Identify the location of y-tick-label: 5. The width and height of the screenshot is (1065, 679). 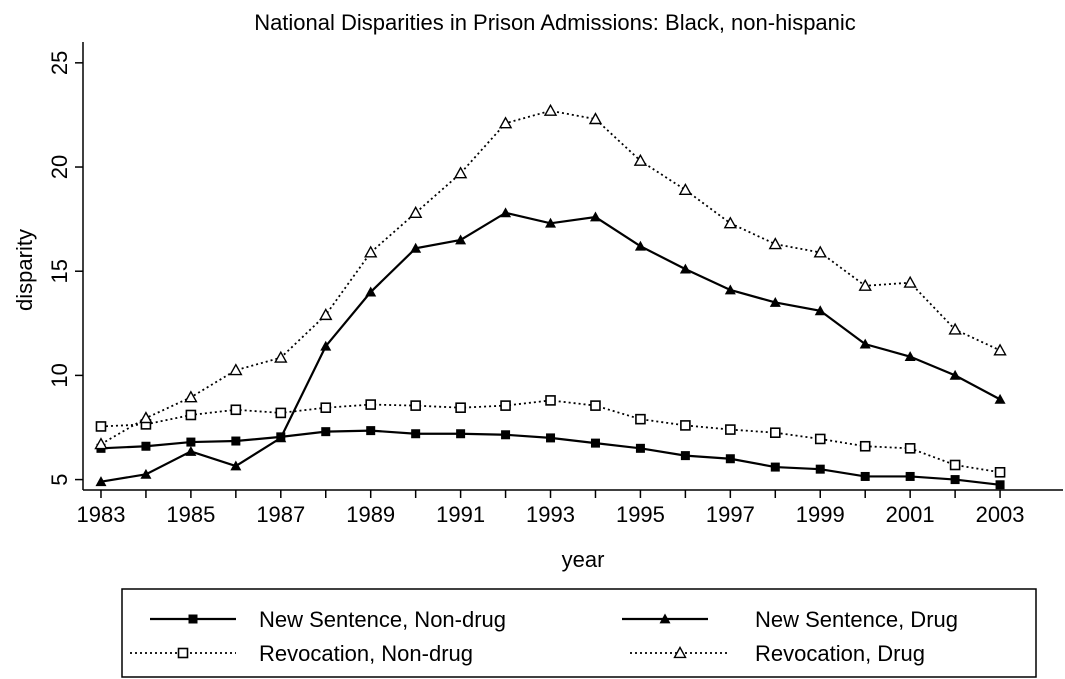
(59, 479).